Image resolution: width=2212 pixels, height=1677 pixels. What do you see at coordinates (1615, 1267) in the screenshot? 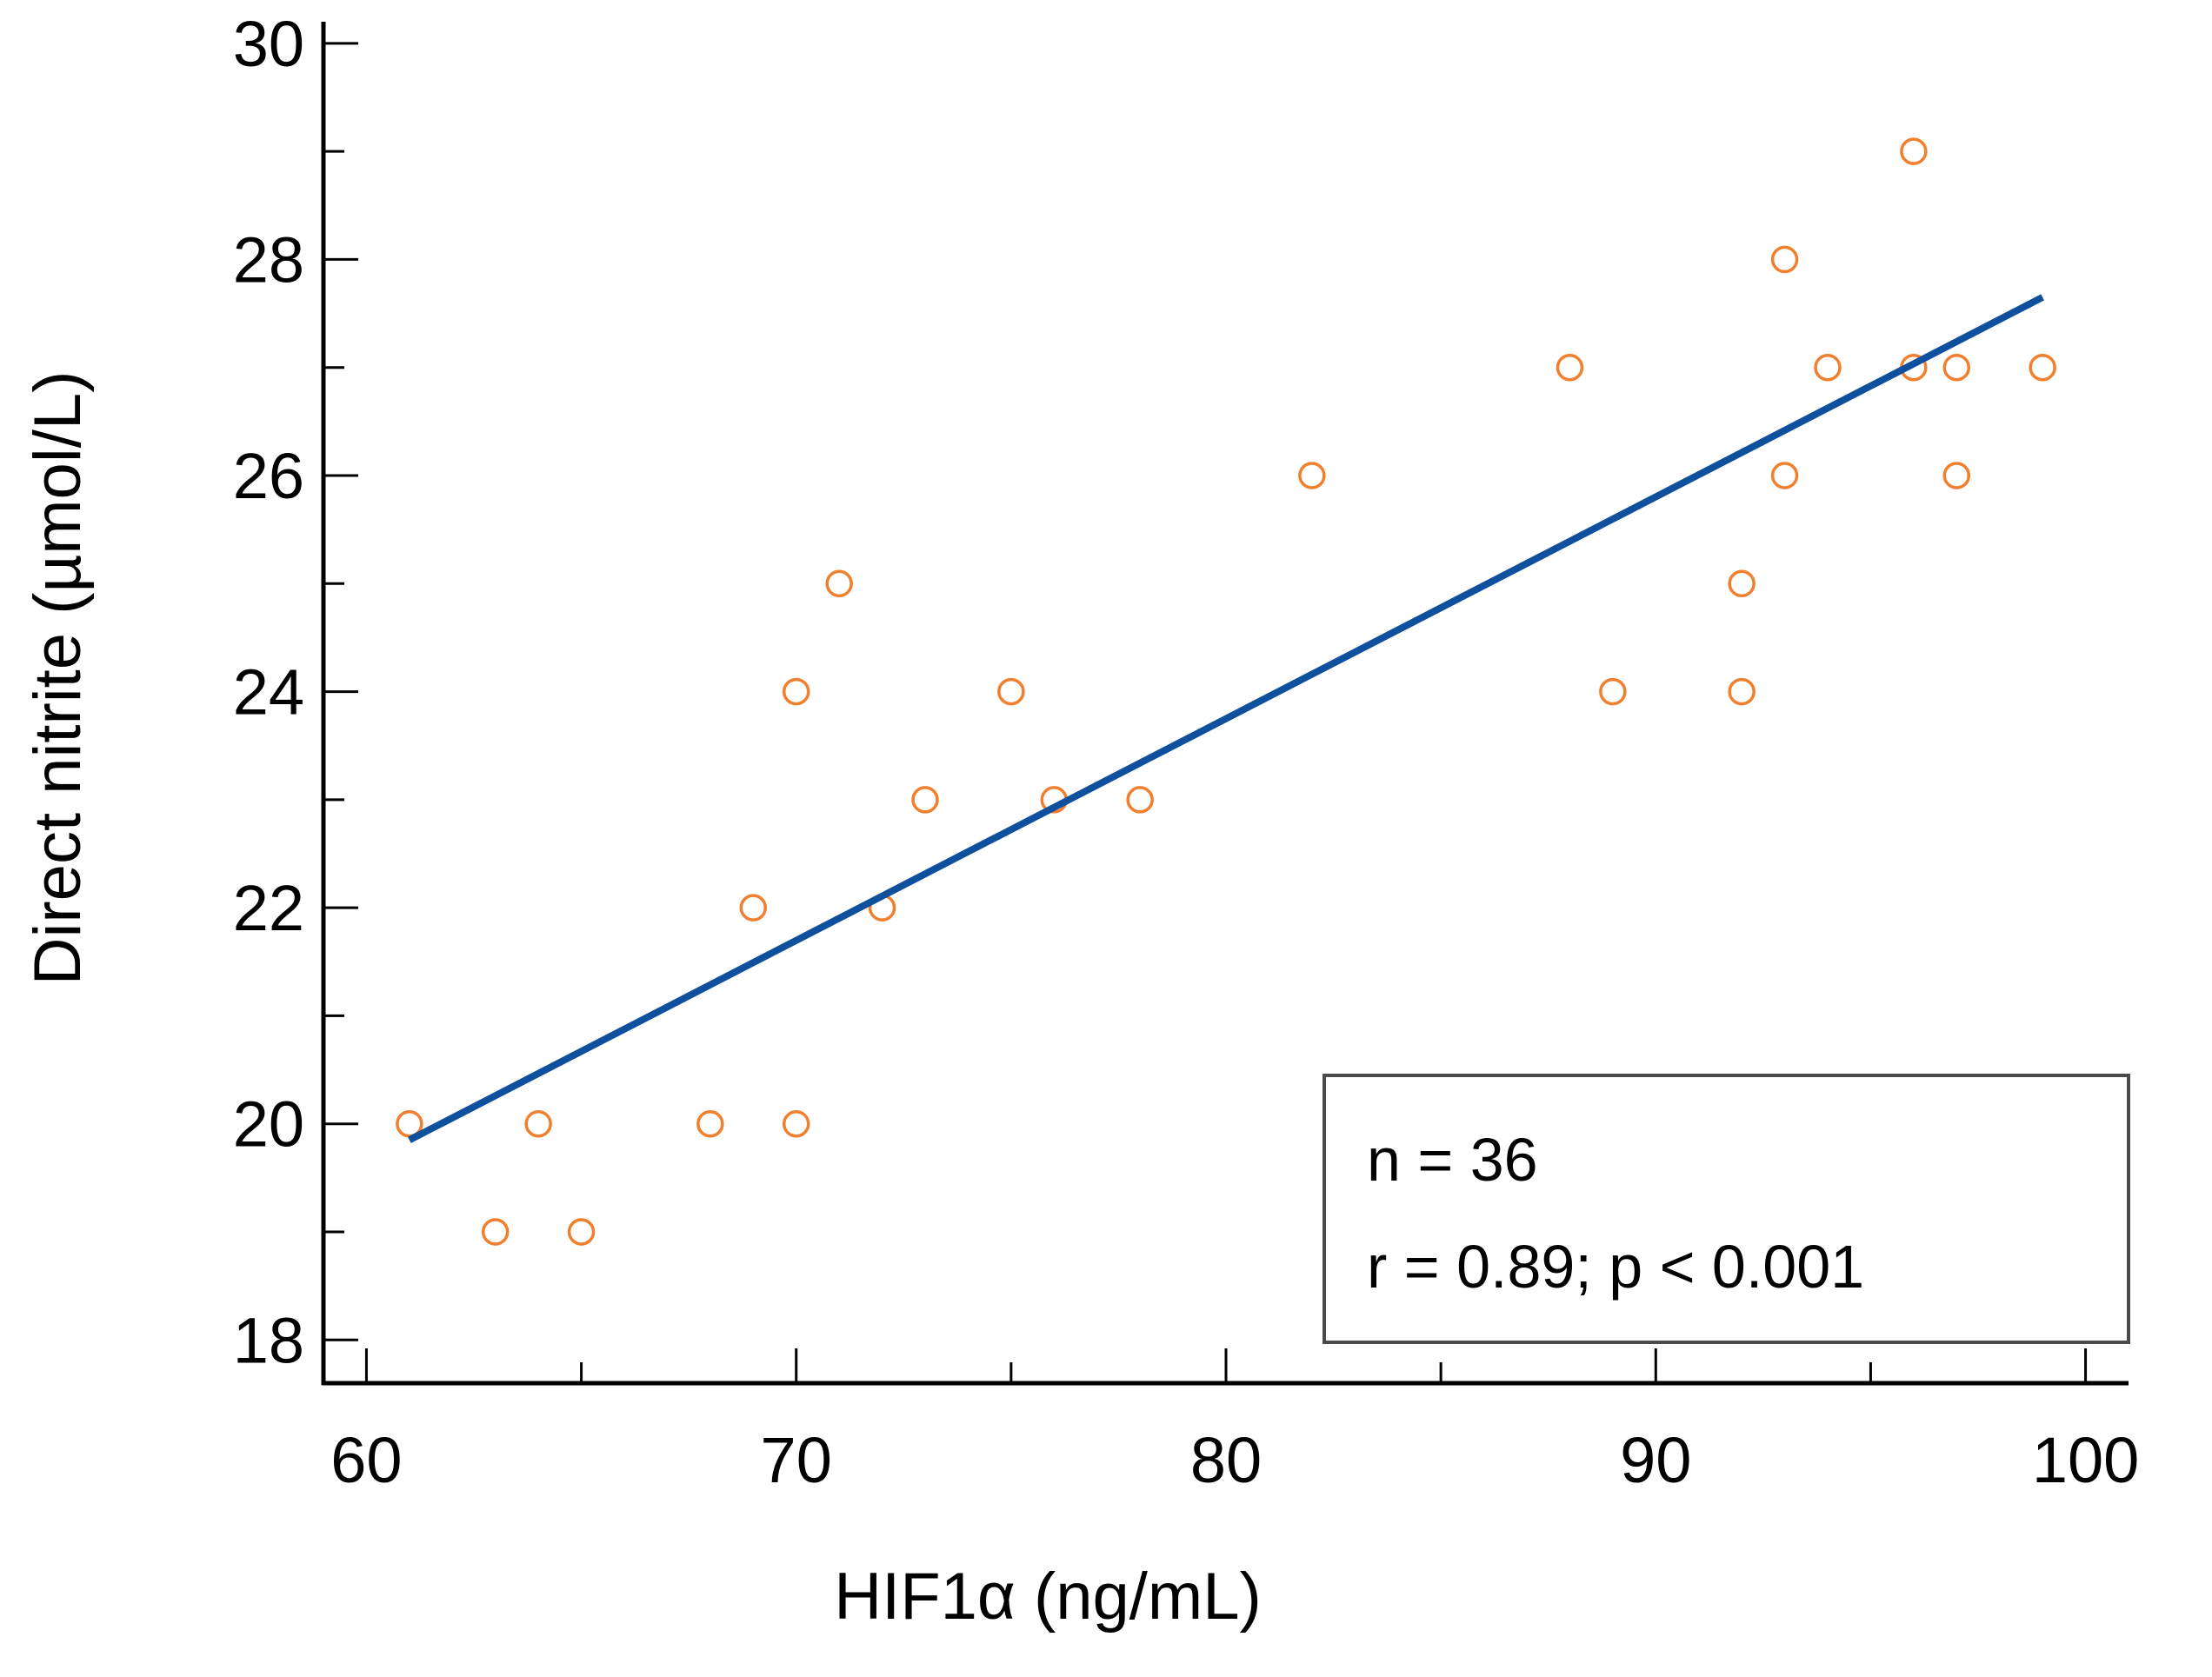
I see `stat-r-p: r = 0.89; p < 0.001` at bounding box center [1615, 1267].